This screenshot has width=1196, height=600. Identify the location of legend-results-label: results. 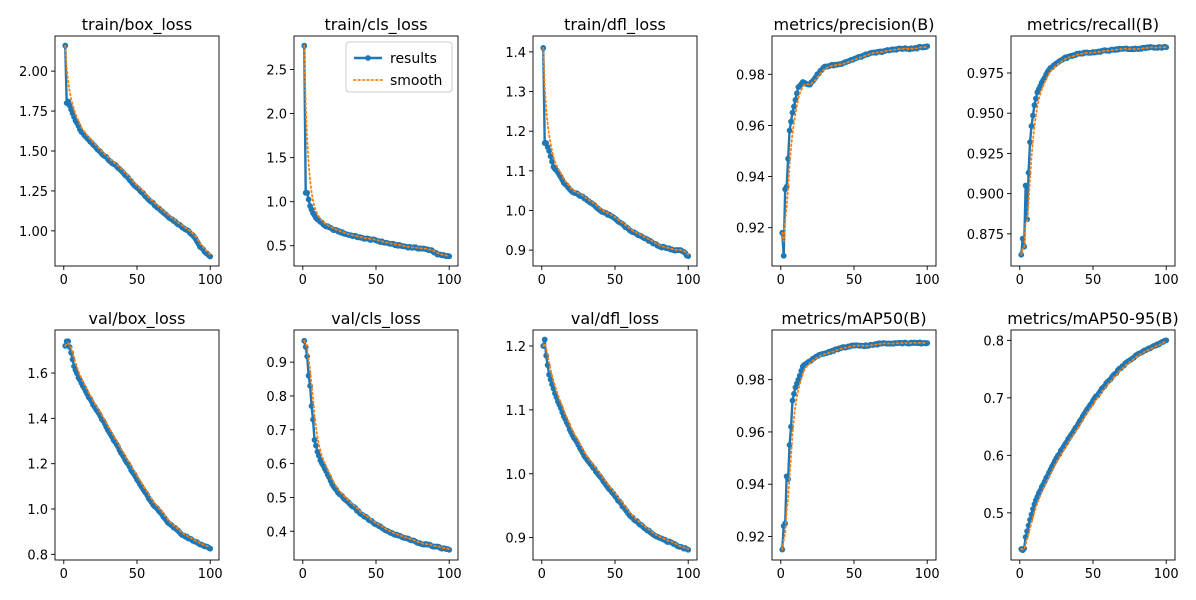
(413, 59).